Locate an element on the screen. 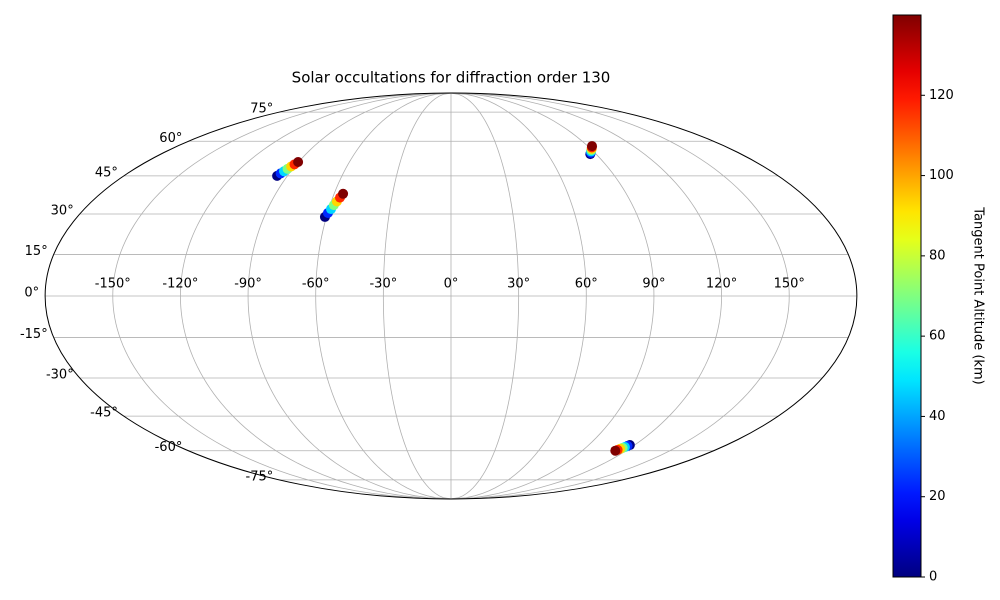  y-tick-label: -60° is located at coordinates (169, 447).